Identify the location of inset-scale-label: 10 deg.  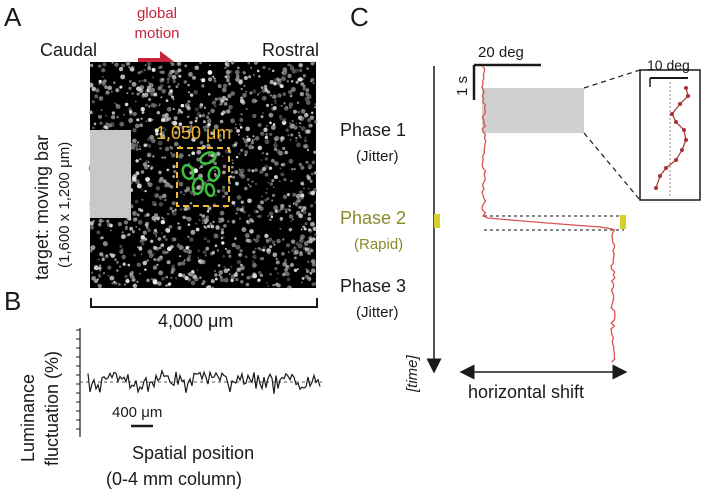
(668, 65).